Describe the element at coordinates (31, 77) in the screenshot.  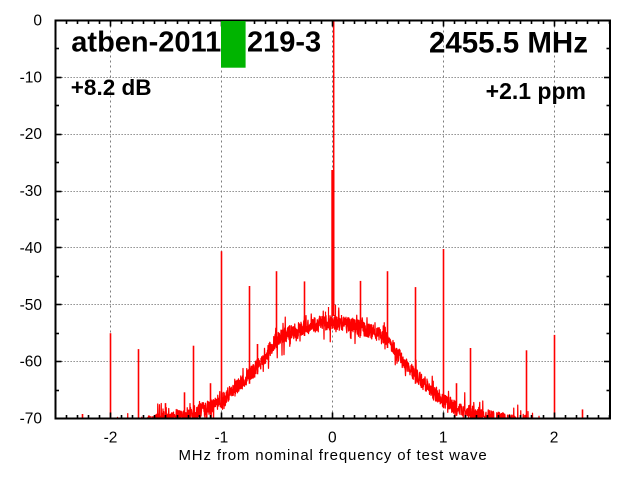
I see `svg-text: -10` at that location.